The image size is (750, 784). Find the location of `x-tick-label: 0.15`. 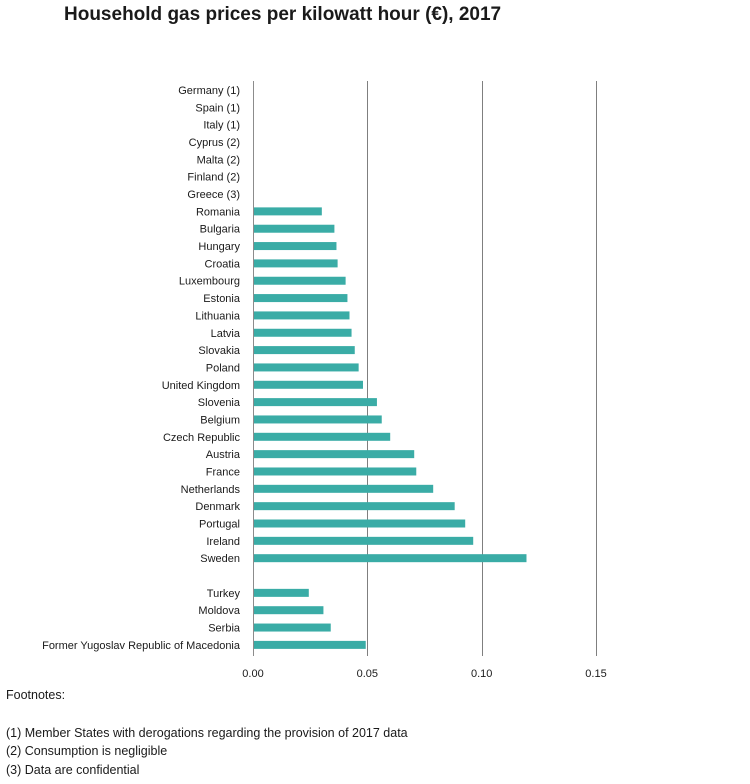

x-tick-label: 0.15 is located at coordinates (595, 674).